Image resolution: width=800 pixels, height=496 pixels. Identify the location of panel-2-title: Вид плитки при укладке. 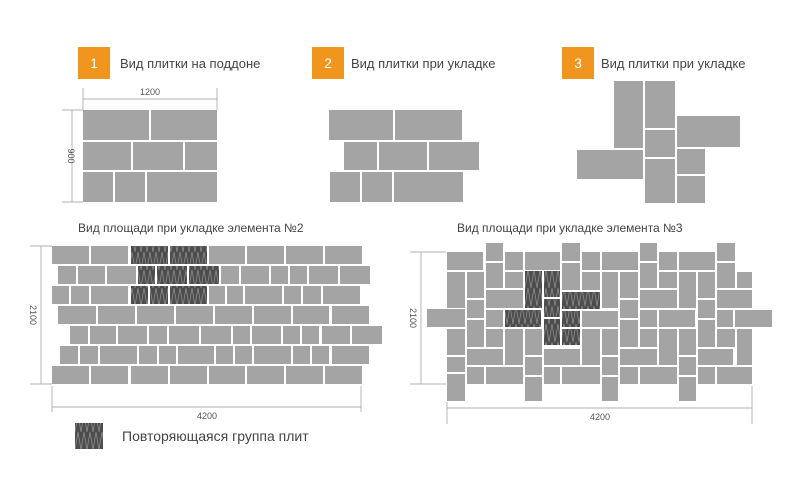
(423, 63).